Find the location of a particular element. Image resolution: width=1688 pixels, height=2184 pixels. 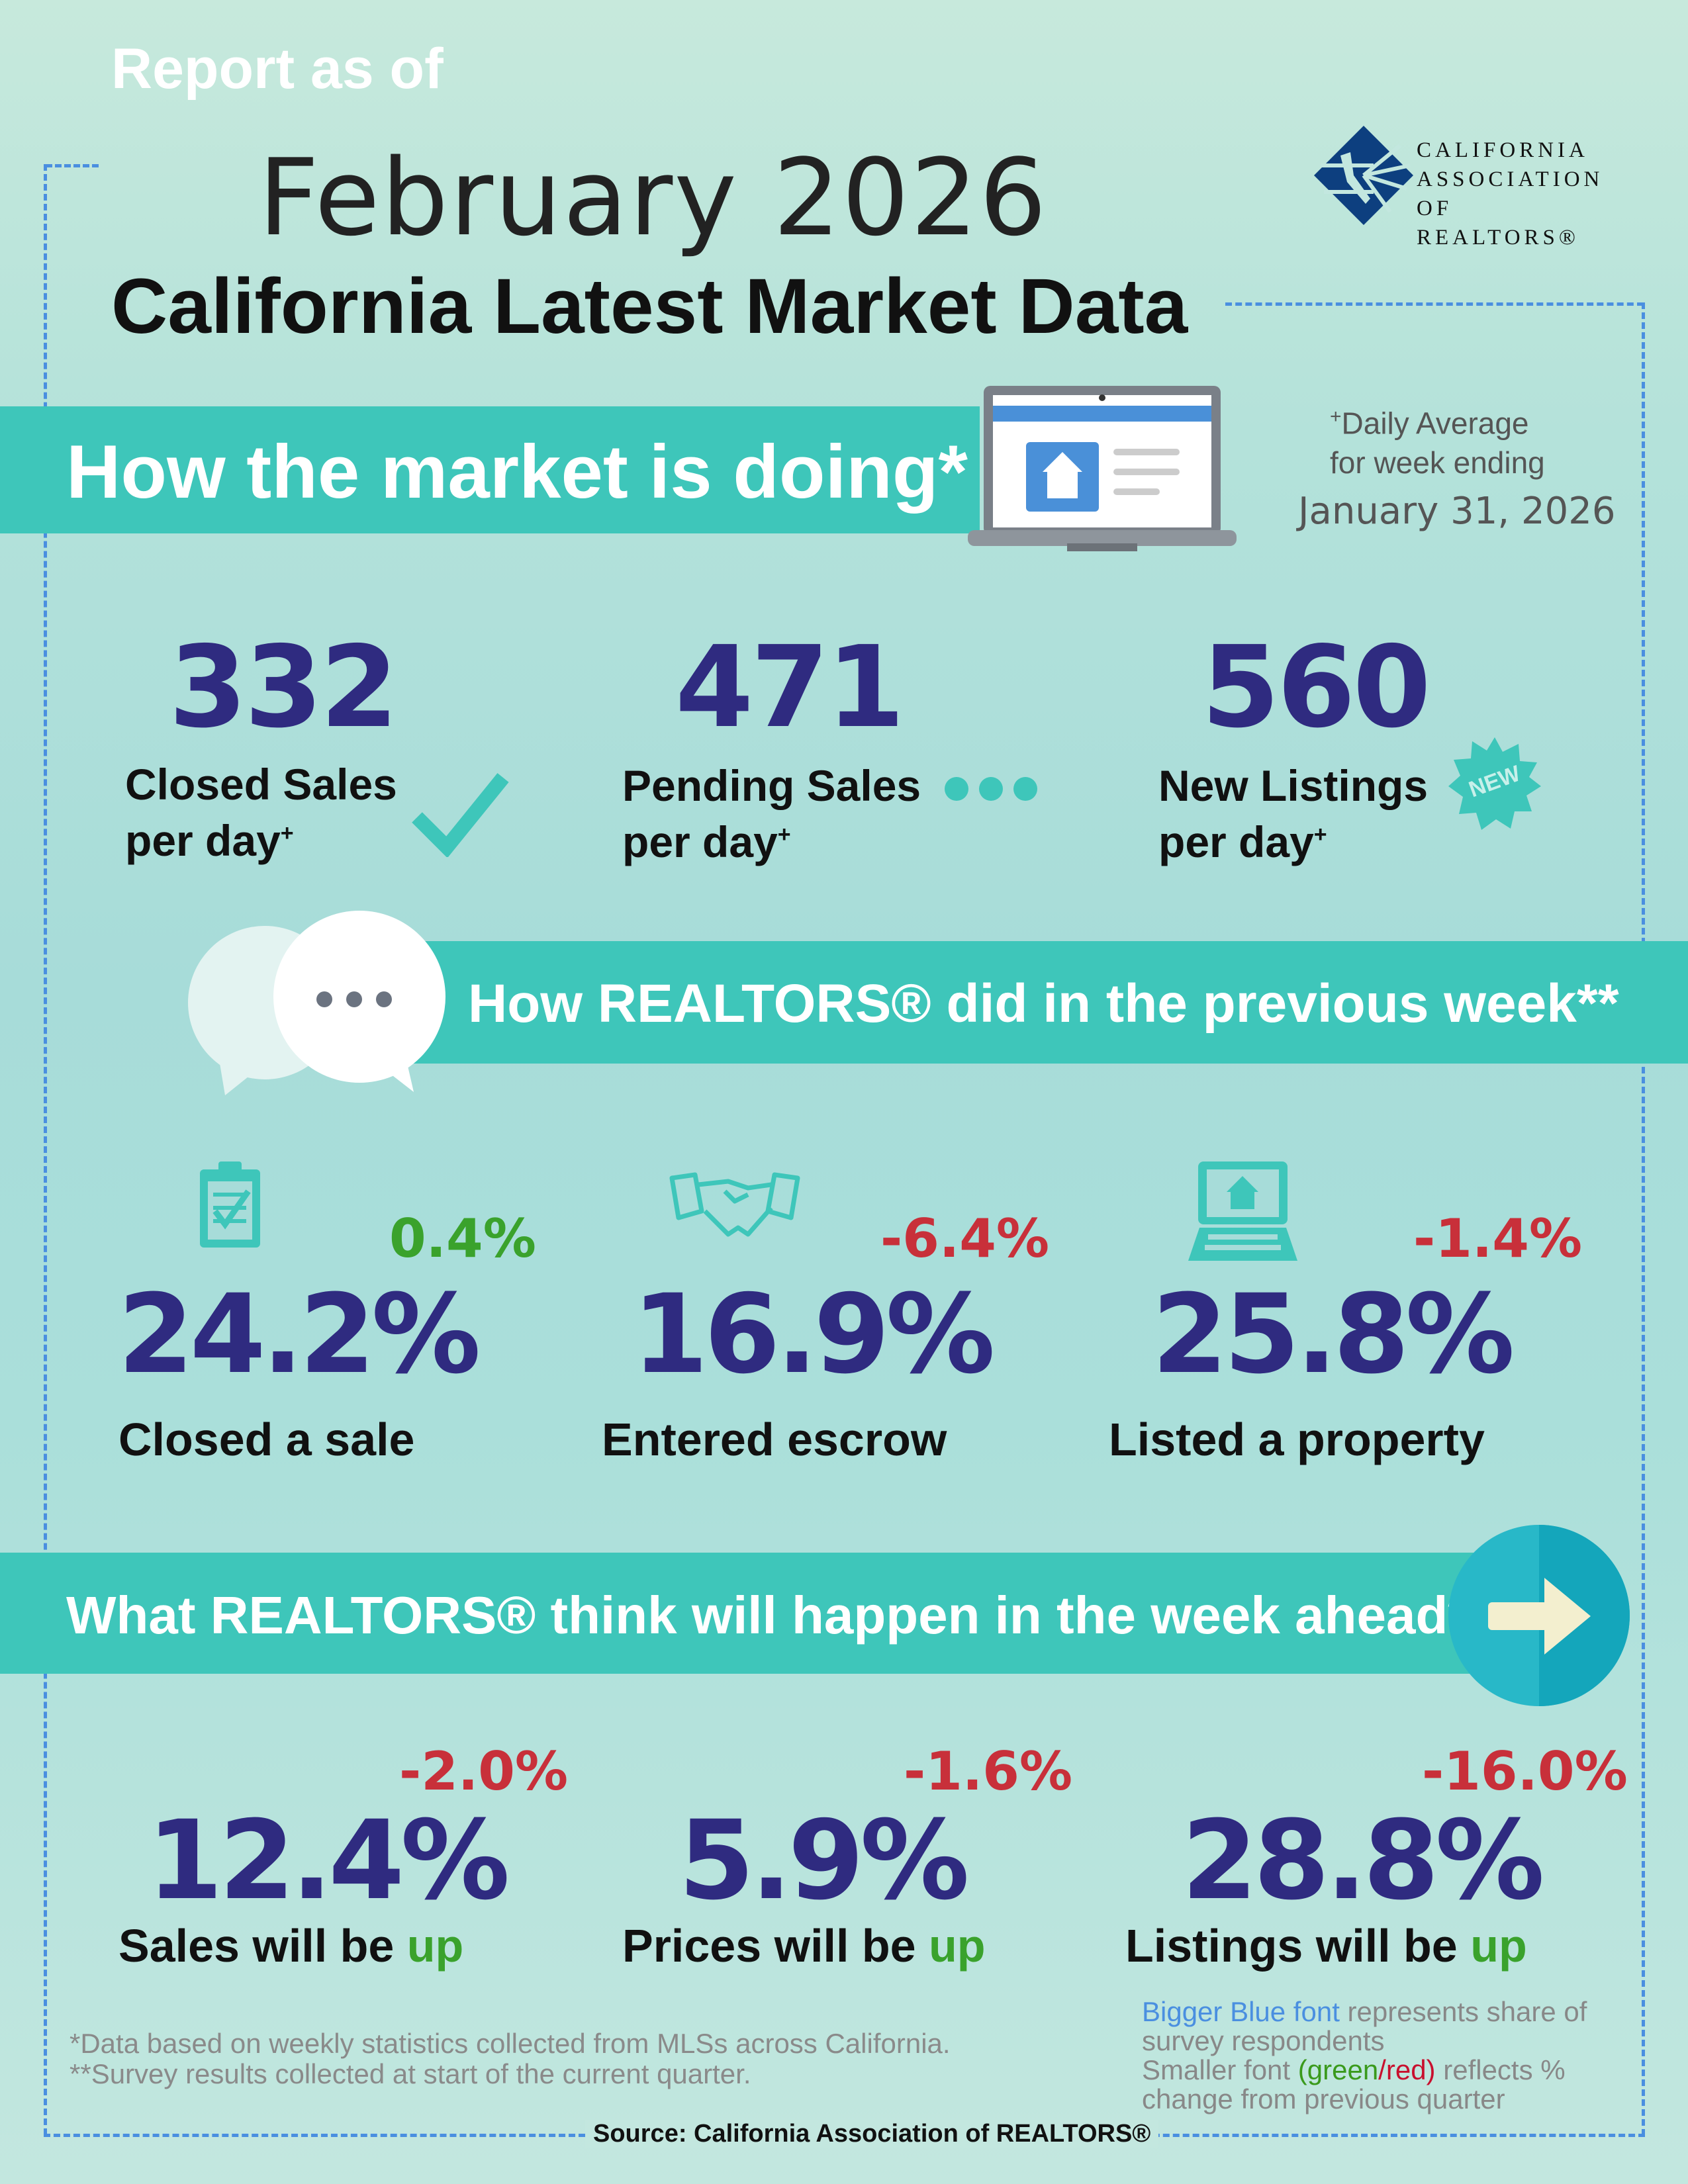

listings-label: Listings will be up is located at coordinates (1326, 1946).